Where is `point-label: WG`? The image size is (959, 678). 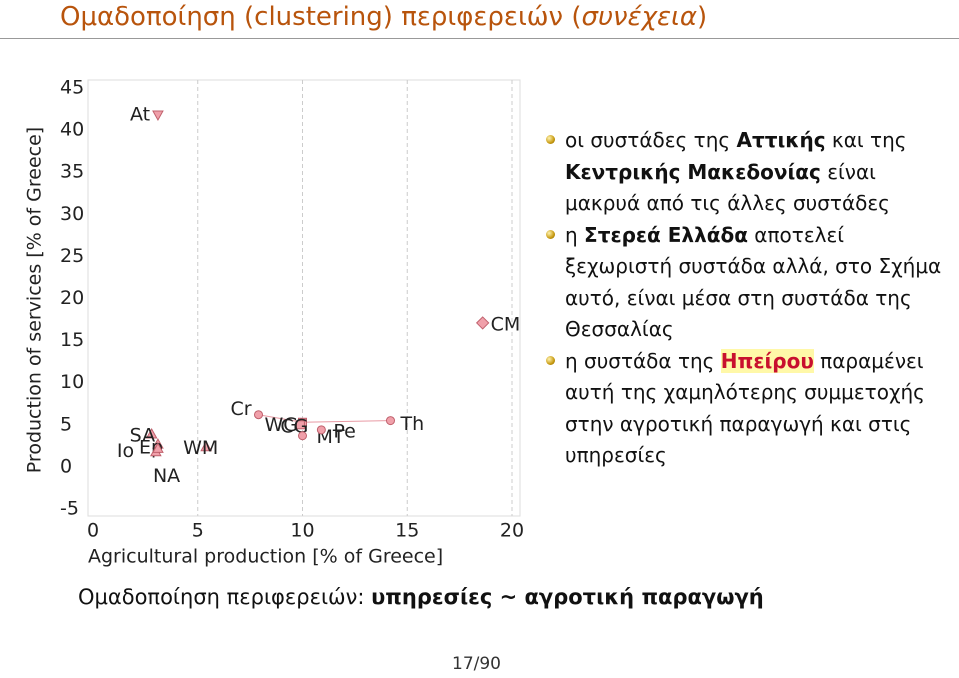 point-label: WG is located at coordinates (282, 425).